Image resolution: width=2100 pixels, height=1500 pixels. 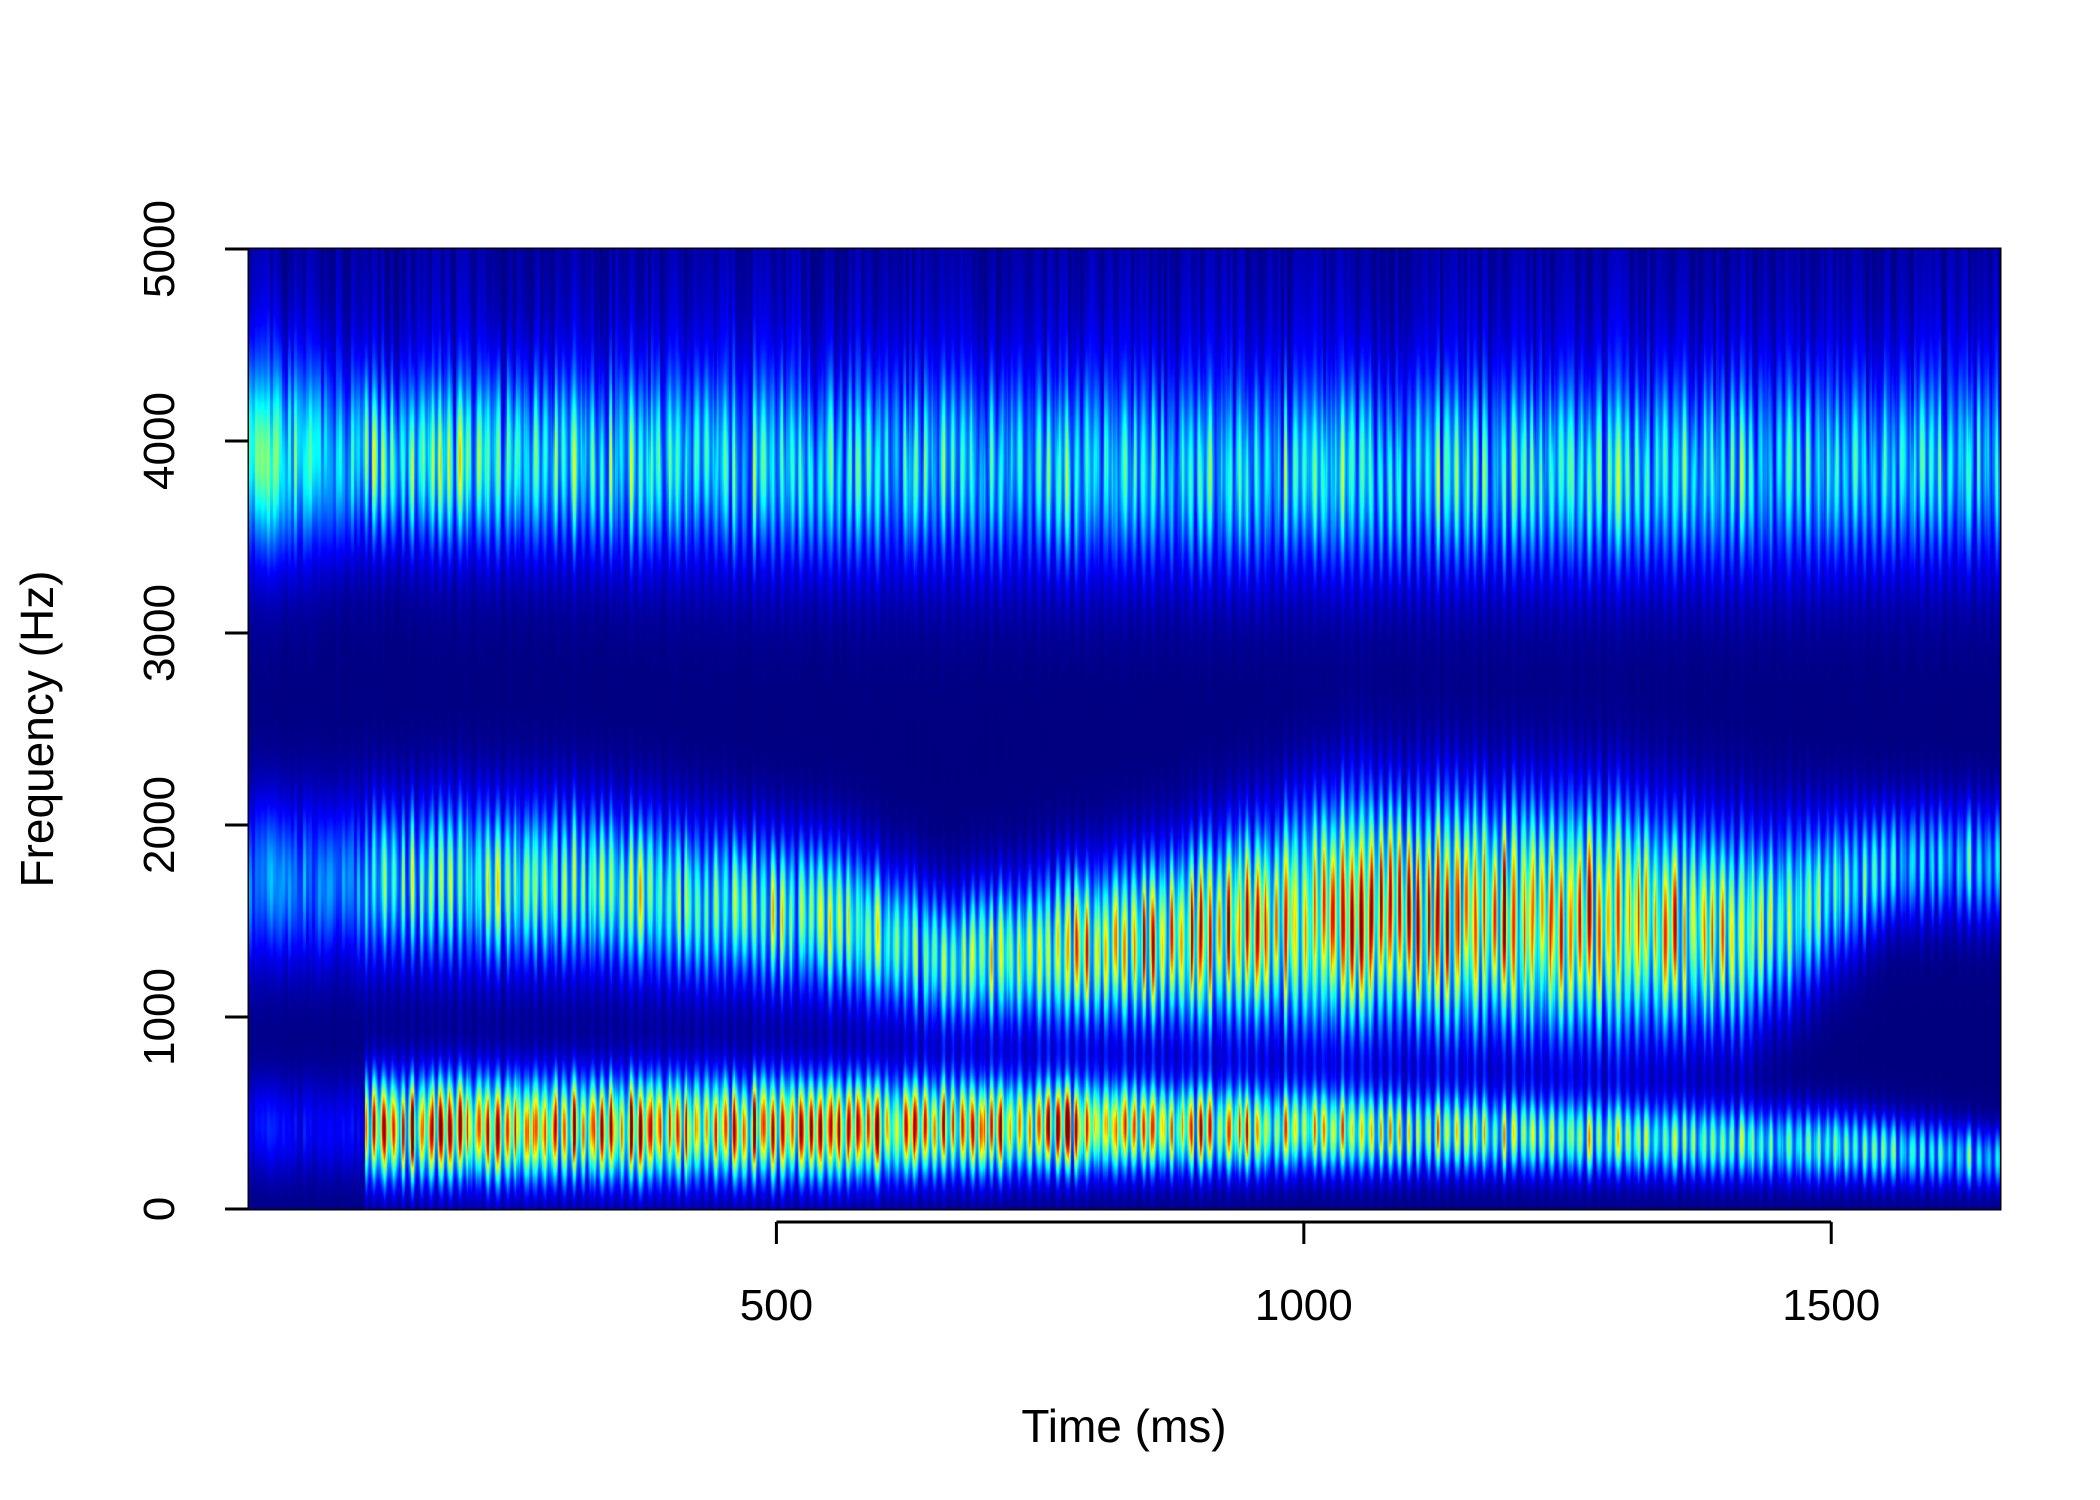 I want to click on x-axis-title: Time (ms), so click(x=1123, y=1426).